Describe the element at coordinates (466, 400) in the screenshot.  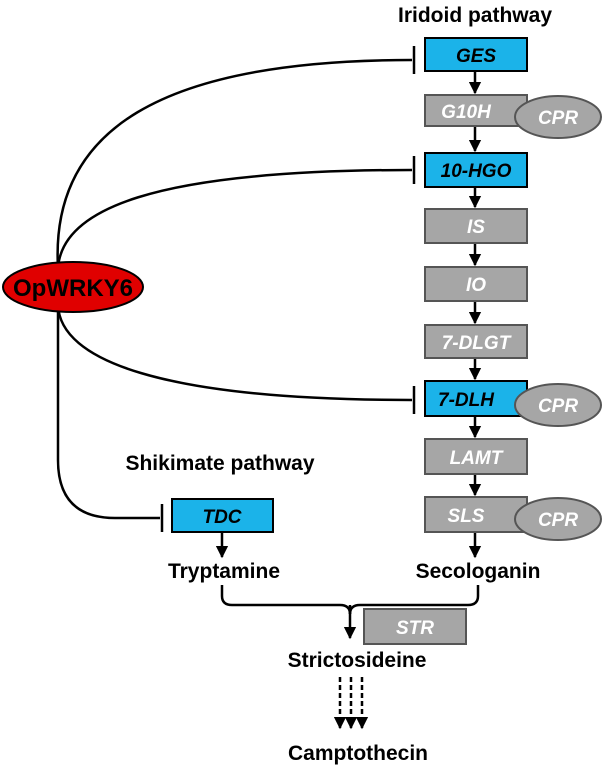
I see `svg-text: 7-DLH` at that location.